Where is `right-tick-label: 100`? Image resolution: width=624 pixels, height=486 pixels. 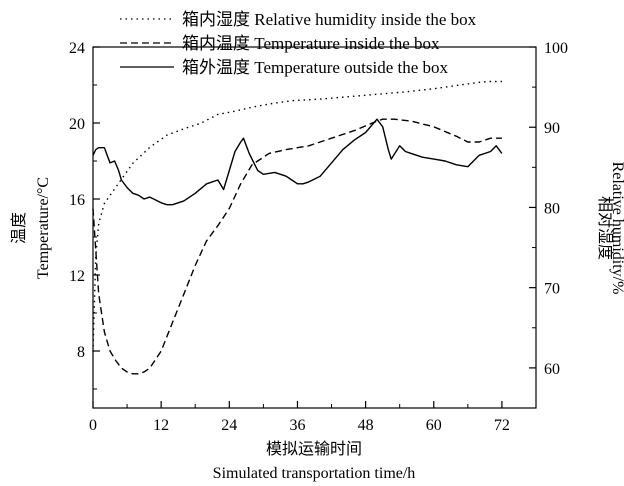 right-tick-label: 100 is located at coordinates (556, 48).